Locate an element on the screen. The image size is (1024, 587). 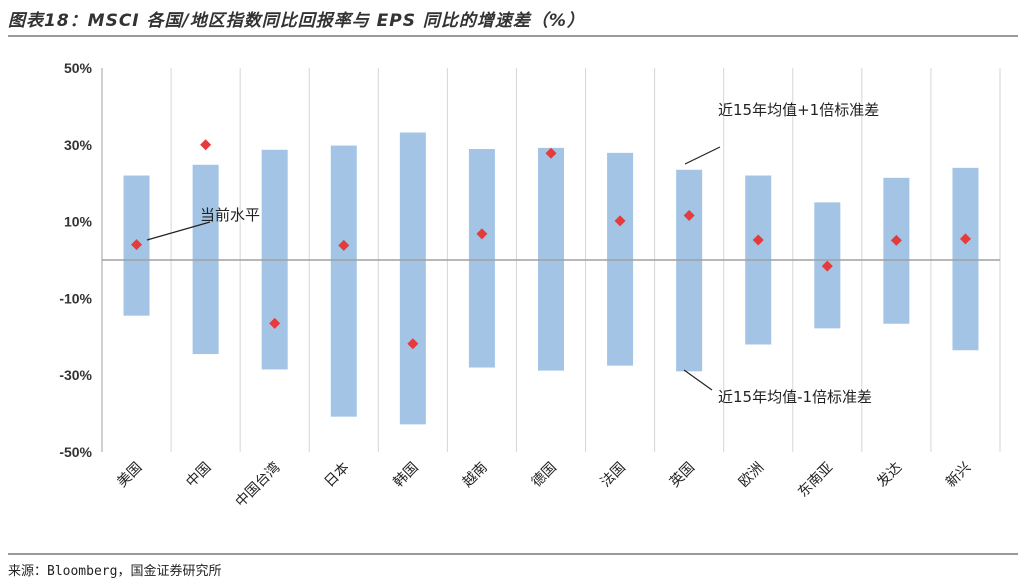
y-tick-label: -30% is located at coordinates (75, 375).